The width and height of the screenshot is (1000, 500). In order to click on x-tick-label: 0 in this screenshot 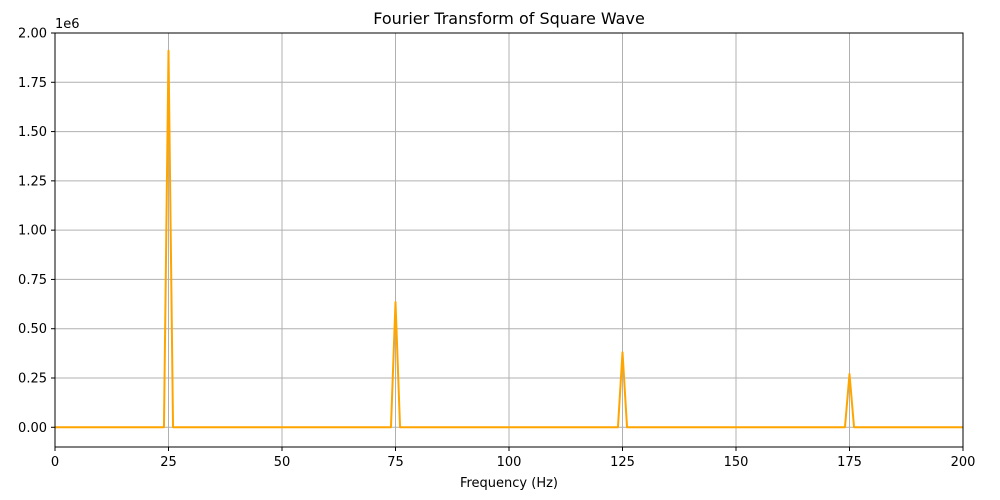, I will do `click(55, 462)`.